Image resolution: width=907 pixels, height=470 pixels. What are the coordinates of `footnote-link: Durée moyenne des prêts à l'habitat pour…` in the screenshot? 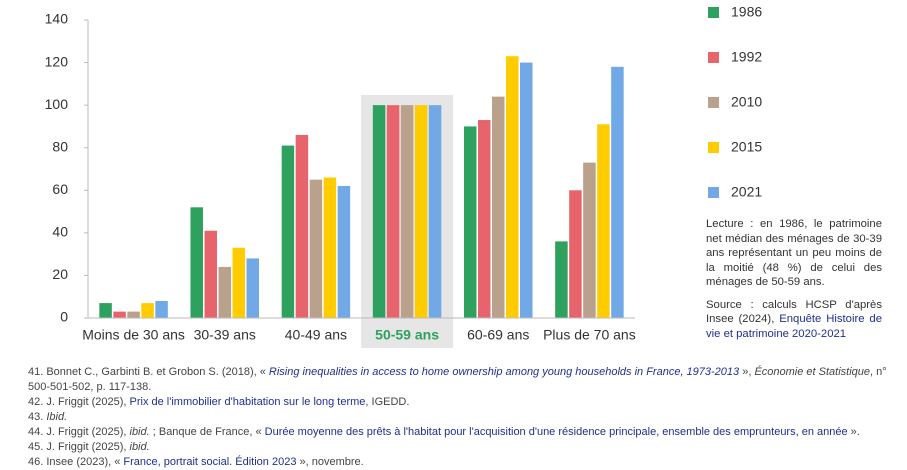 It's located at (556, 432).